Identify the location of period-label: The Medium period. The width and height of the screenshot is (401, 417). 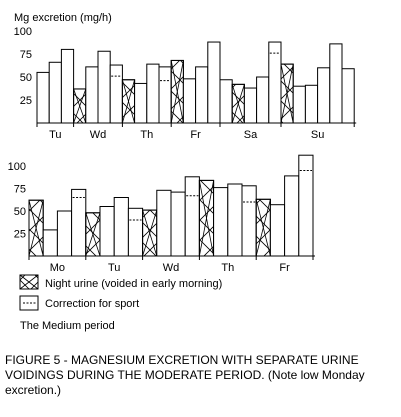
(67, 326).